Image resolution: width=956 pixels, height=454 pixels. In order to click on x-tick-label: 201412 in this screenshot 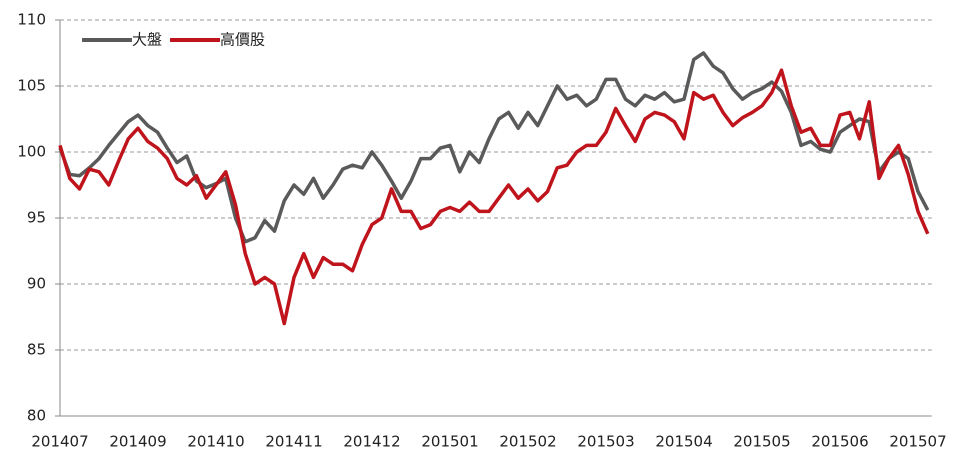, I will do `click(371, 442)`.